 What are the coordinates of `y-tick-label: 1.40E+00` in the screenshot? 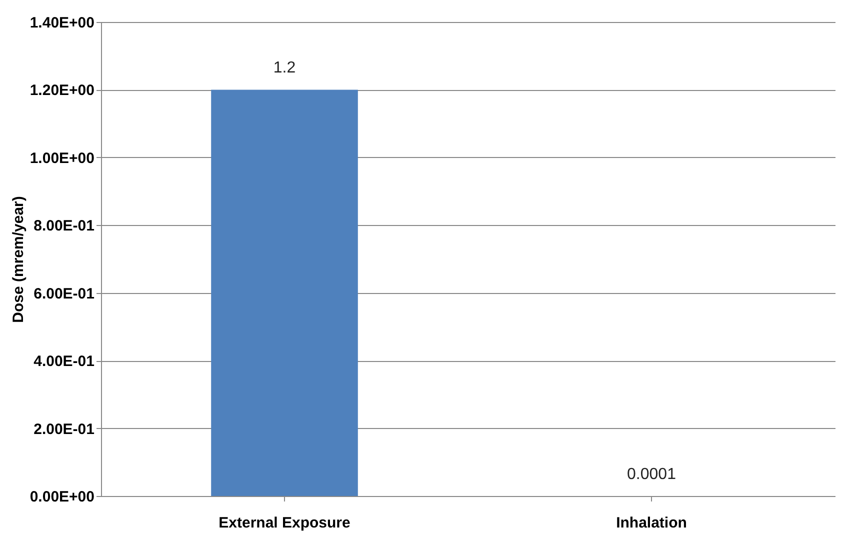 It's located at (62, 23).